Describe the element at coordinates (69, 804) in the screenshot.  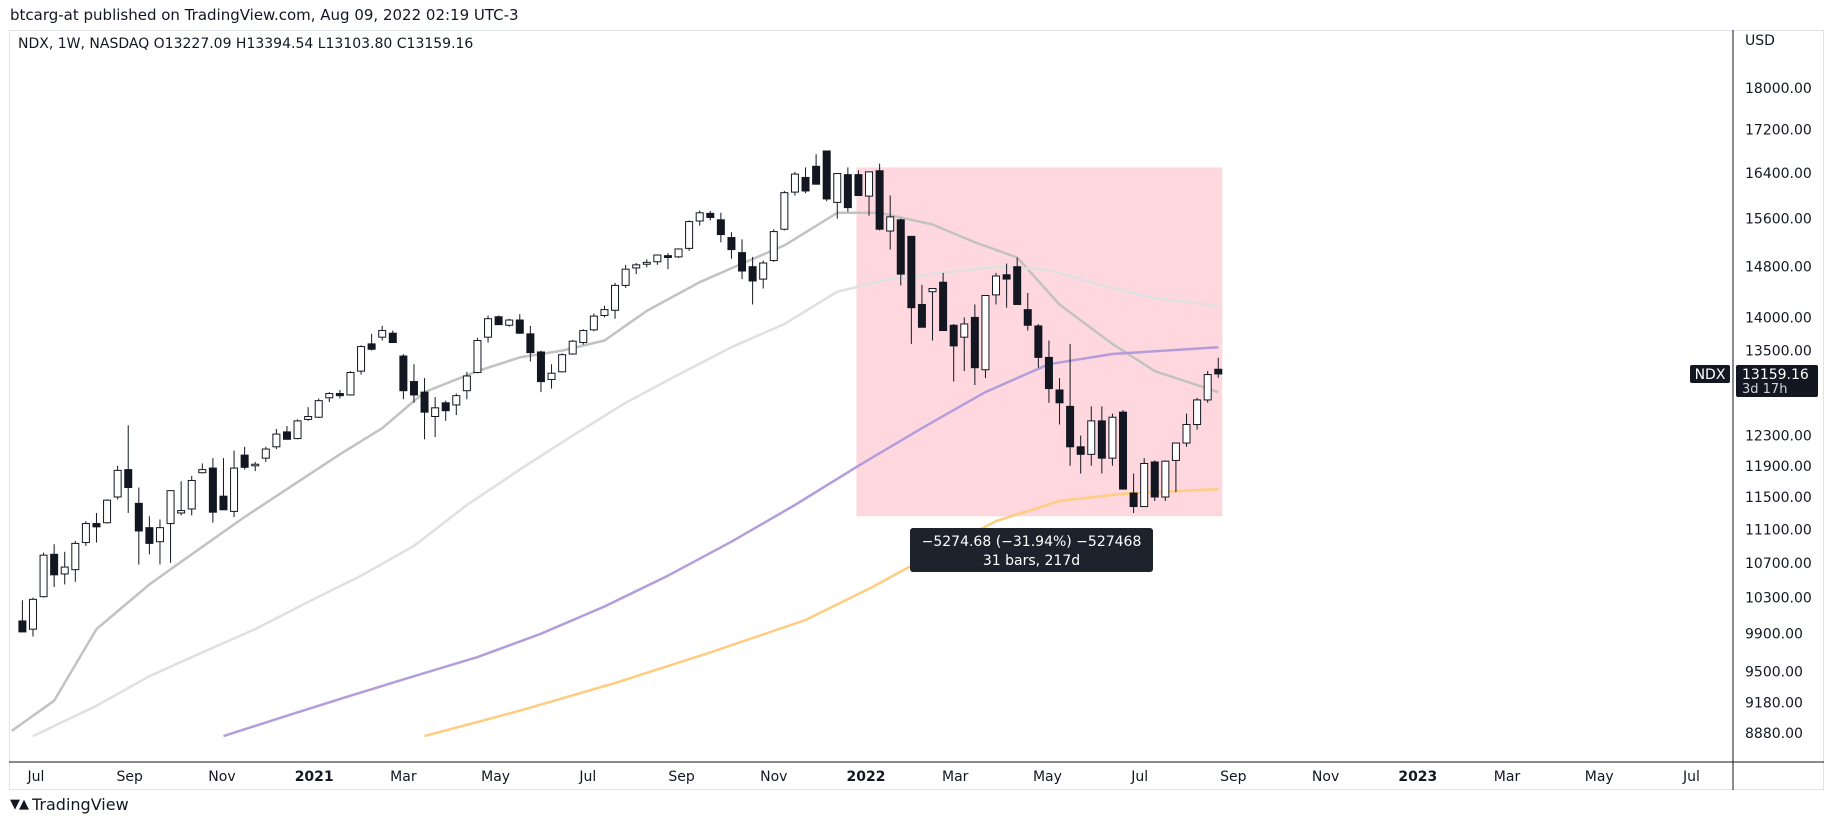
I see `tradingview-logo: ▼▲ TradingView` at that location.